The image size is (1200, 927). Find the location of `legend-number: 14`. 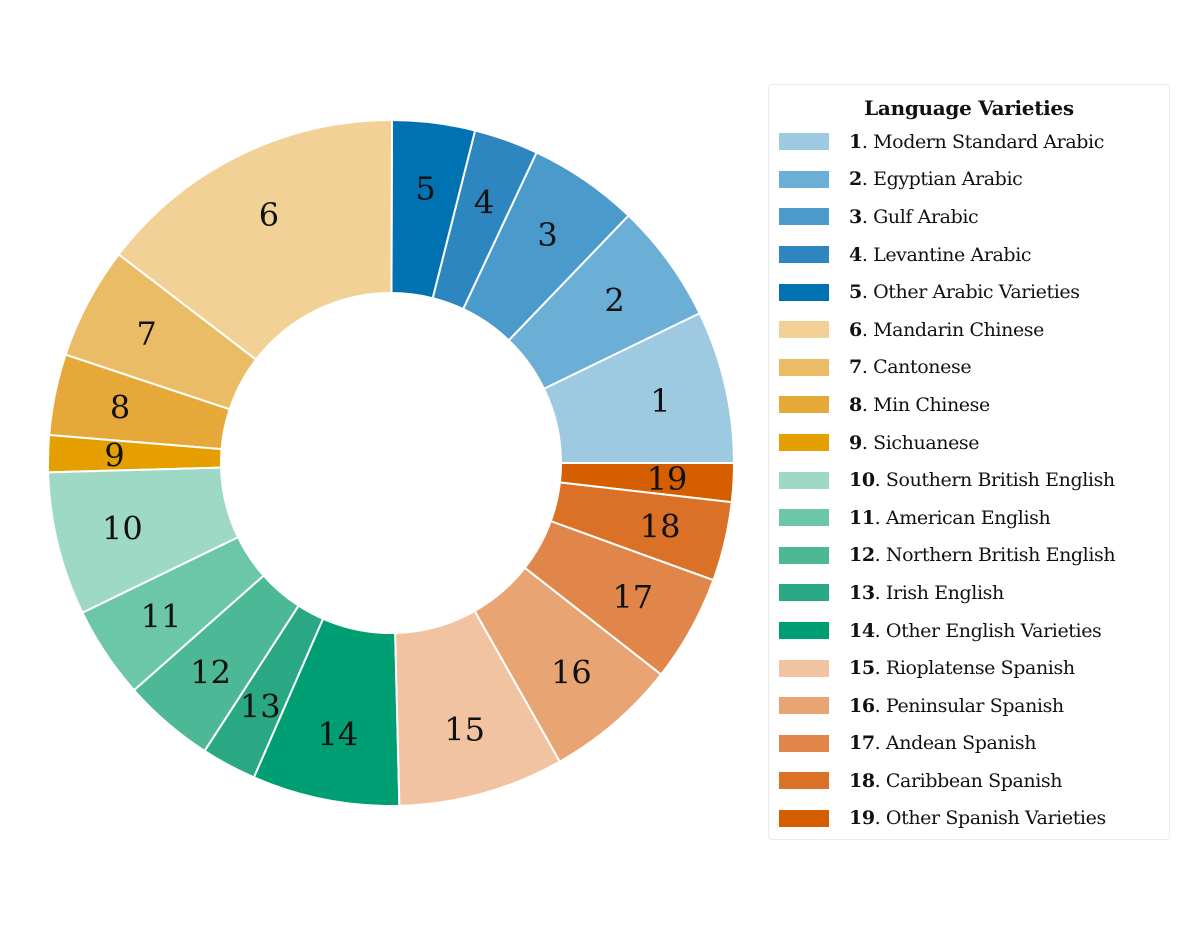

legend-number: 14 is located at coordinates (862, 630).